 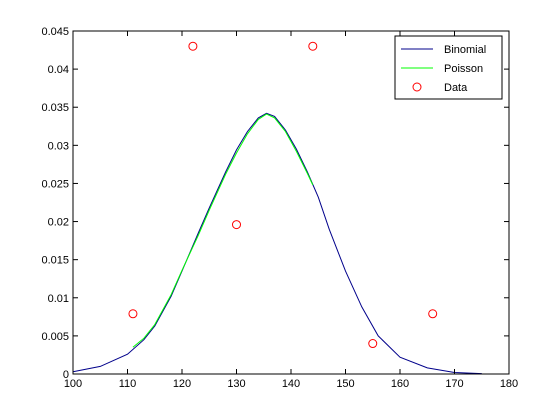 I want to click on x-tick-label: 110, so click(x=128, y=384).